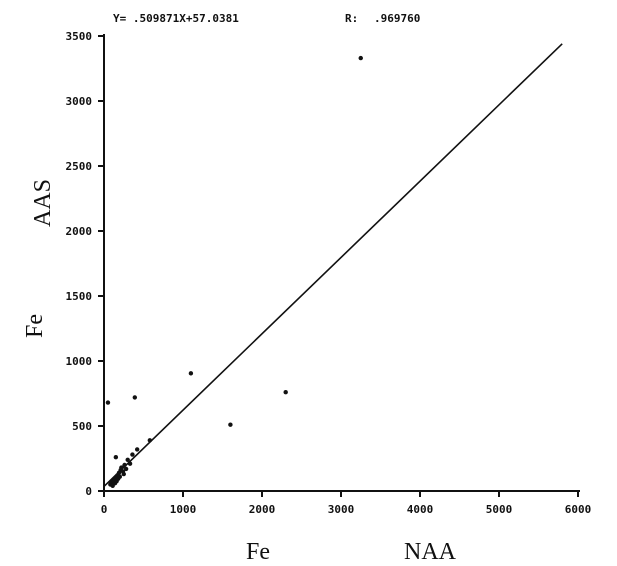  Describe the element at coordinates (258, 552) in the screenshot. I see `x-axis-label-element: Fe` at that location.